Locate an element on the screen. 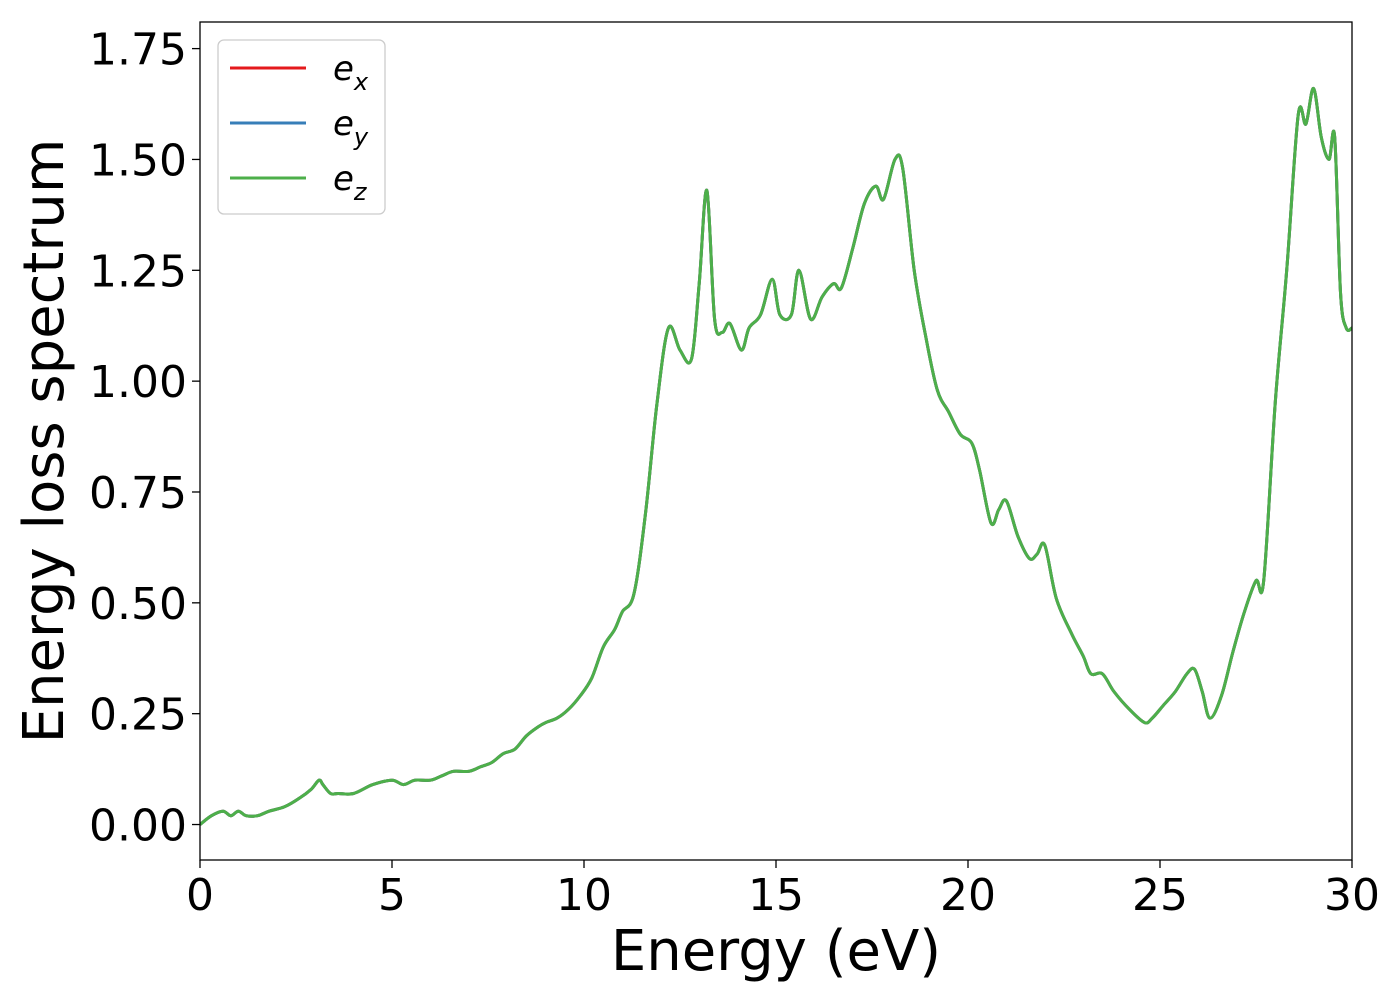 The image size is (1400, 1000). legend-label: ez is located at coordinates (350, 182).